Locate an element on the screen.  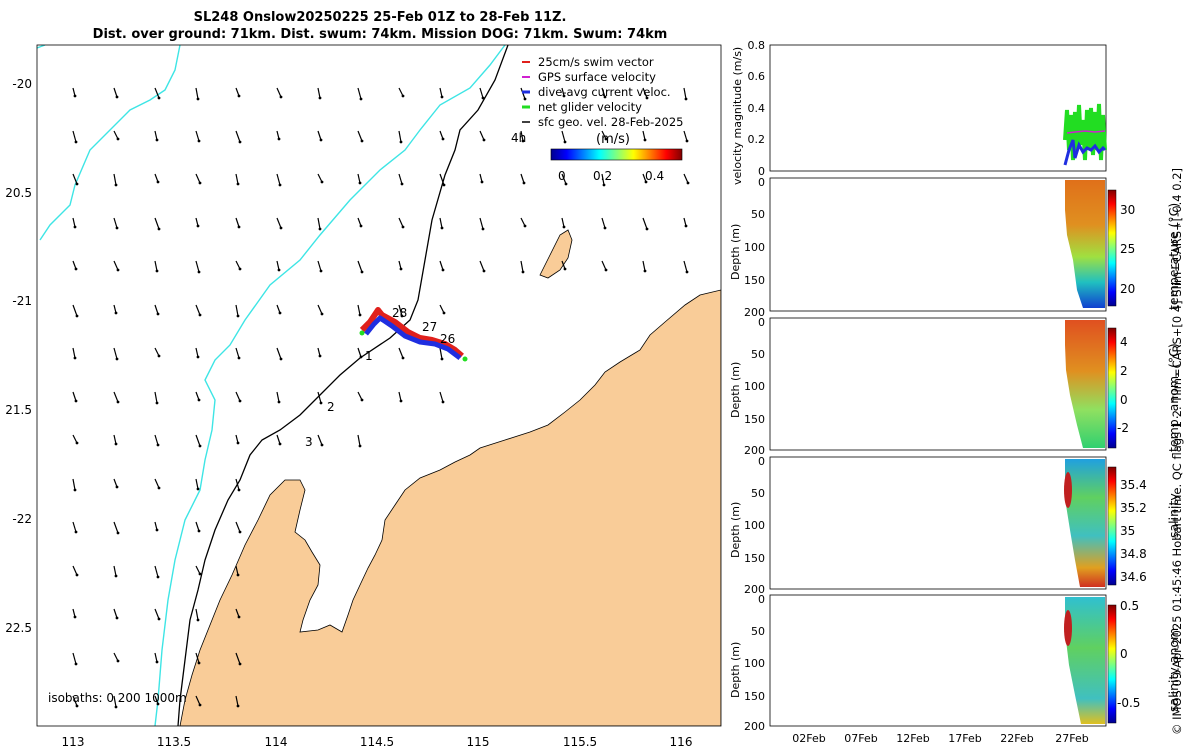
velocity-y-label: velocity magnitude (m/s) is located at coordinates (737, 116).